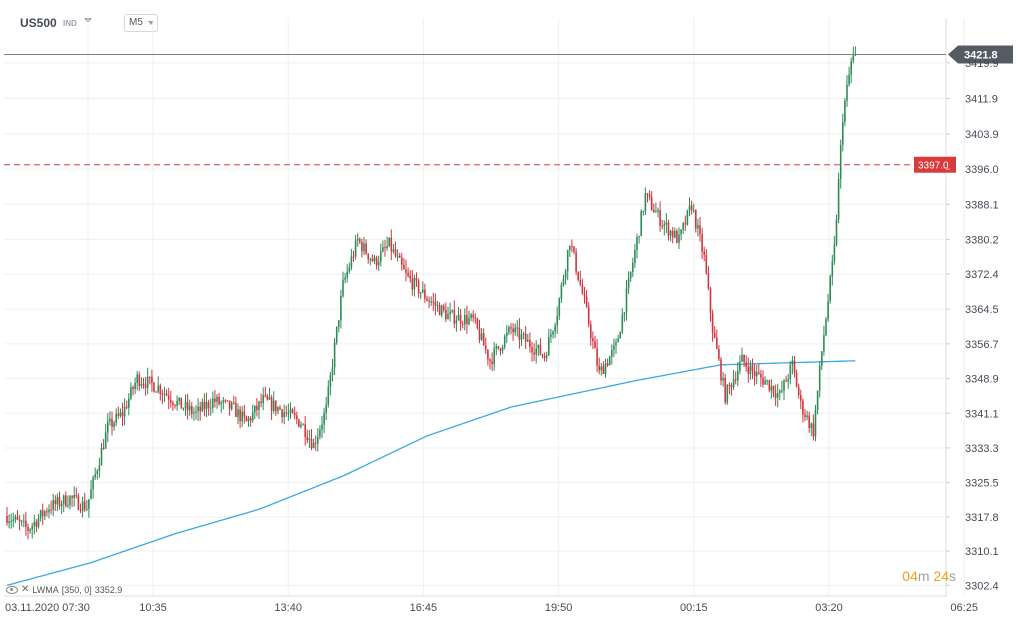  I want to click on y-tick-label: 3341.1, so click(982, 414).